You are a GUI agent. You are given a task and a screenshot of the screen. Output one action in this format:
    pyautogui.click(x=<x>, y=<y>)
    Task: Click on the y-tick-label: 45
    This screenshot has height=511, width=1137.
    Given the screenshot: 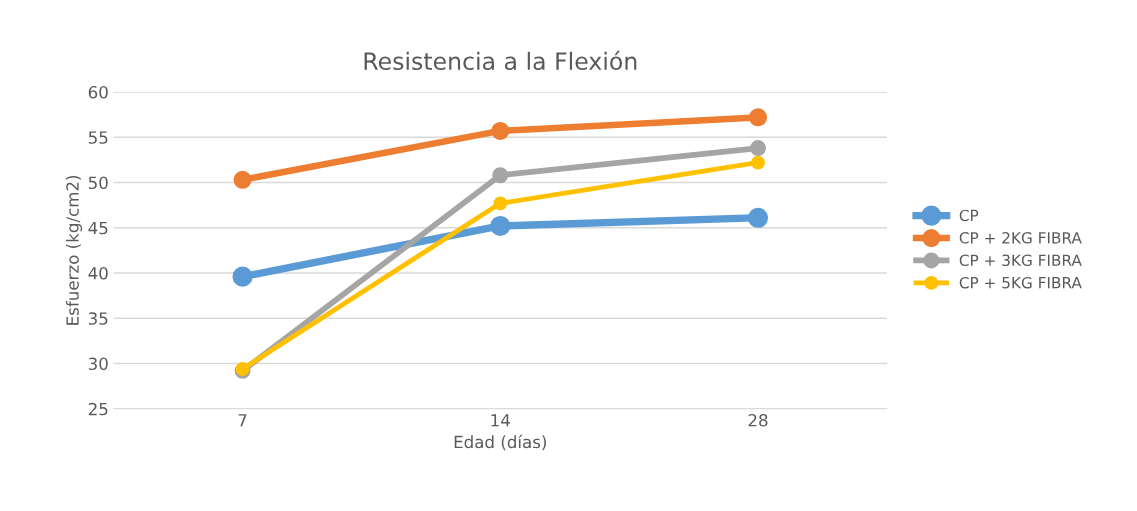 What is the action you would take?
    pyautogui.click(x=98, y=228)
    